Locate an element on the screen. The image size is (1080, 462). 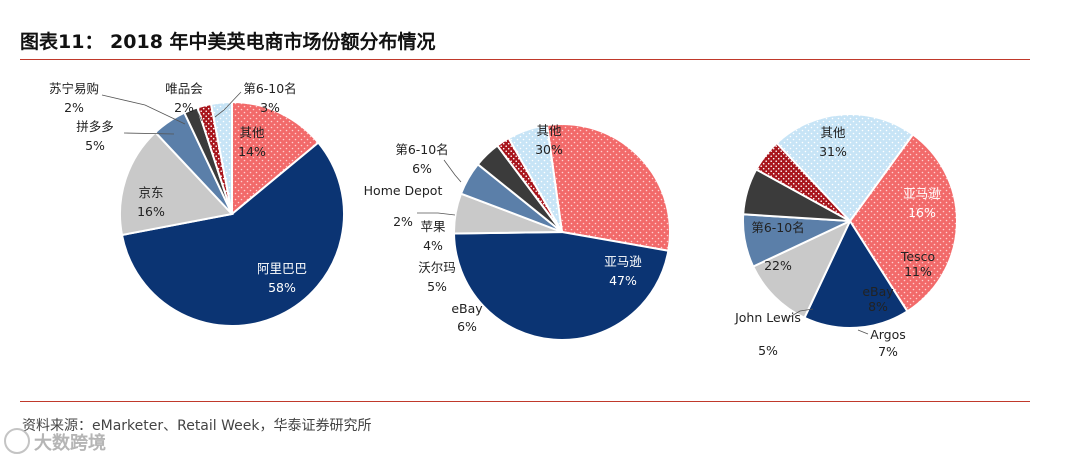
leader-uk-argos is located at coordinates (863, 332).